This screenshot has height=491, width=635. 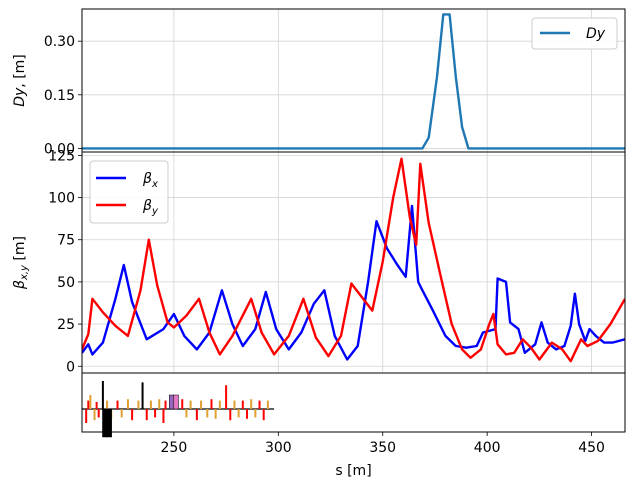 I want to click on y-tick-label: 75, so click(x=66, y=241).